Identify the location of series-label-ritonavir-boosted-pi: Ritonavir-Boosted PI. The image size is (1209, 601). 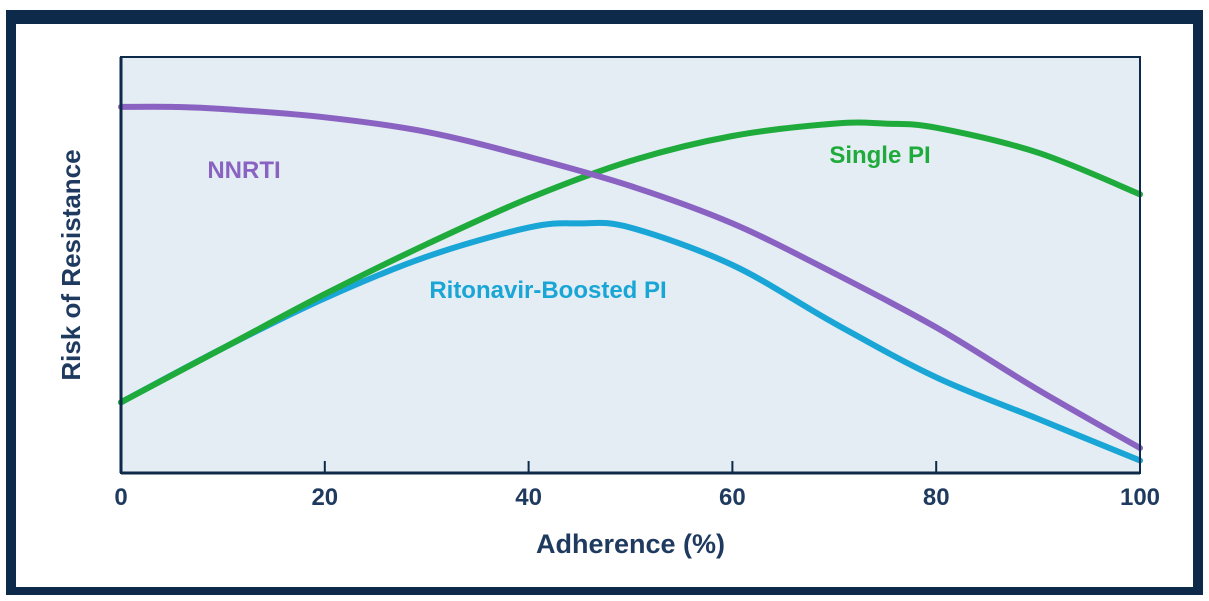
(547, 290).